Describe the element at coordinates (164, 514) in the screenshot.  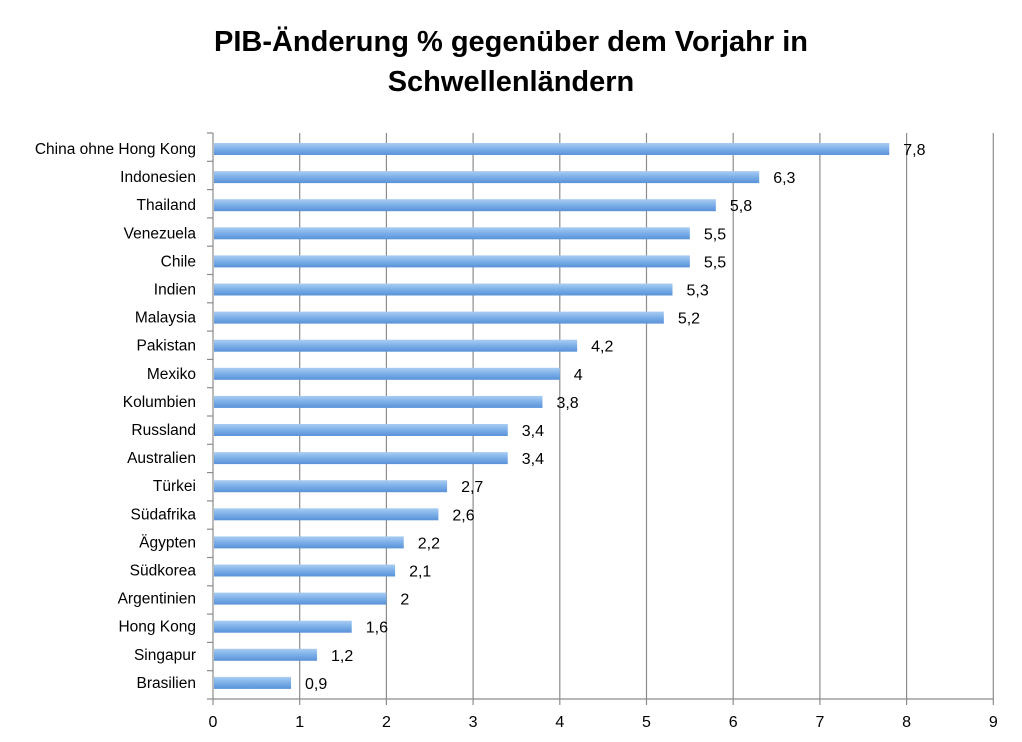
I see `category-label-13: Südafrika` at that location.